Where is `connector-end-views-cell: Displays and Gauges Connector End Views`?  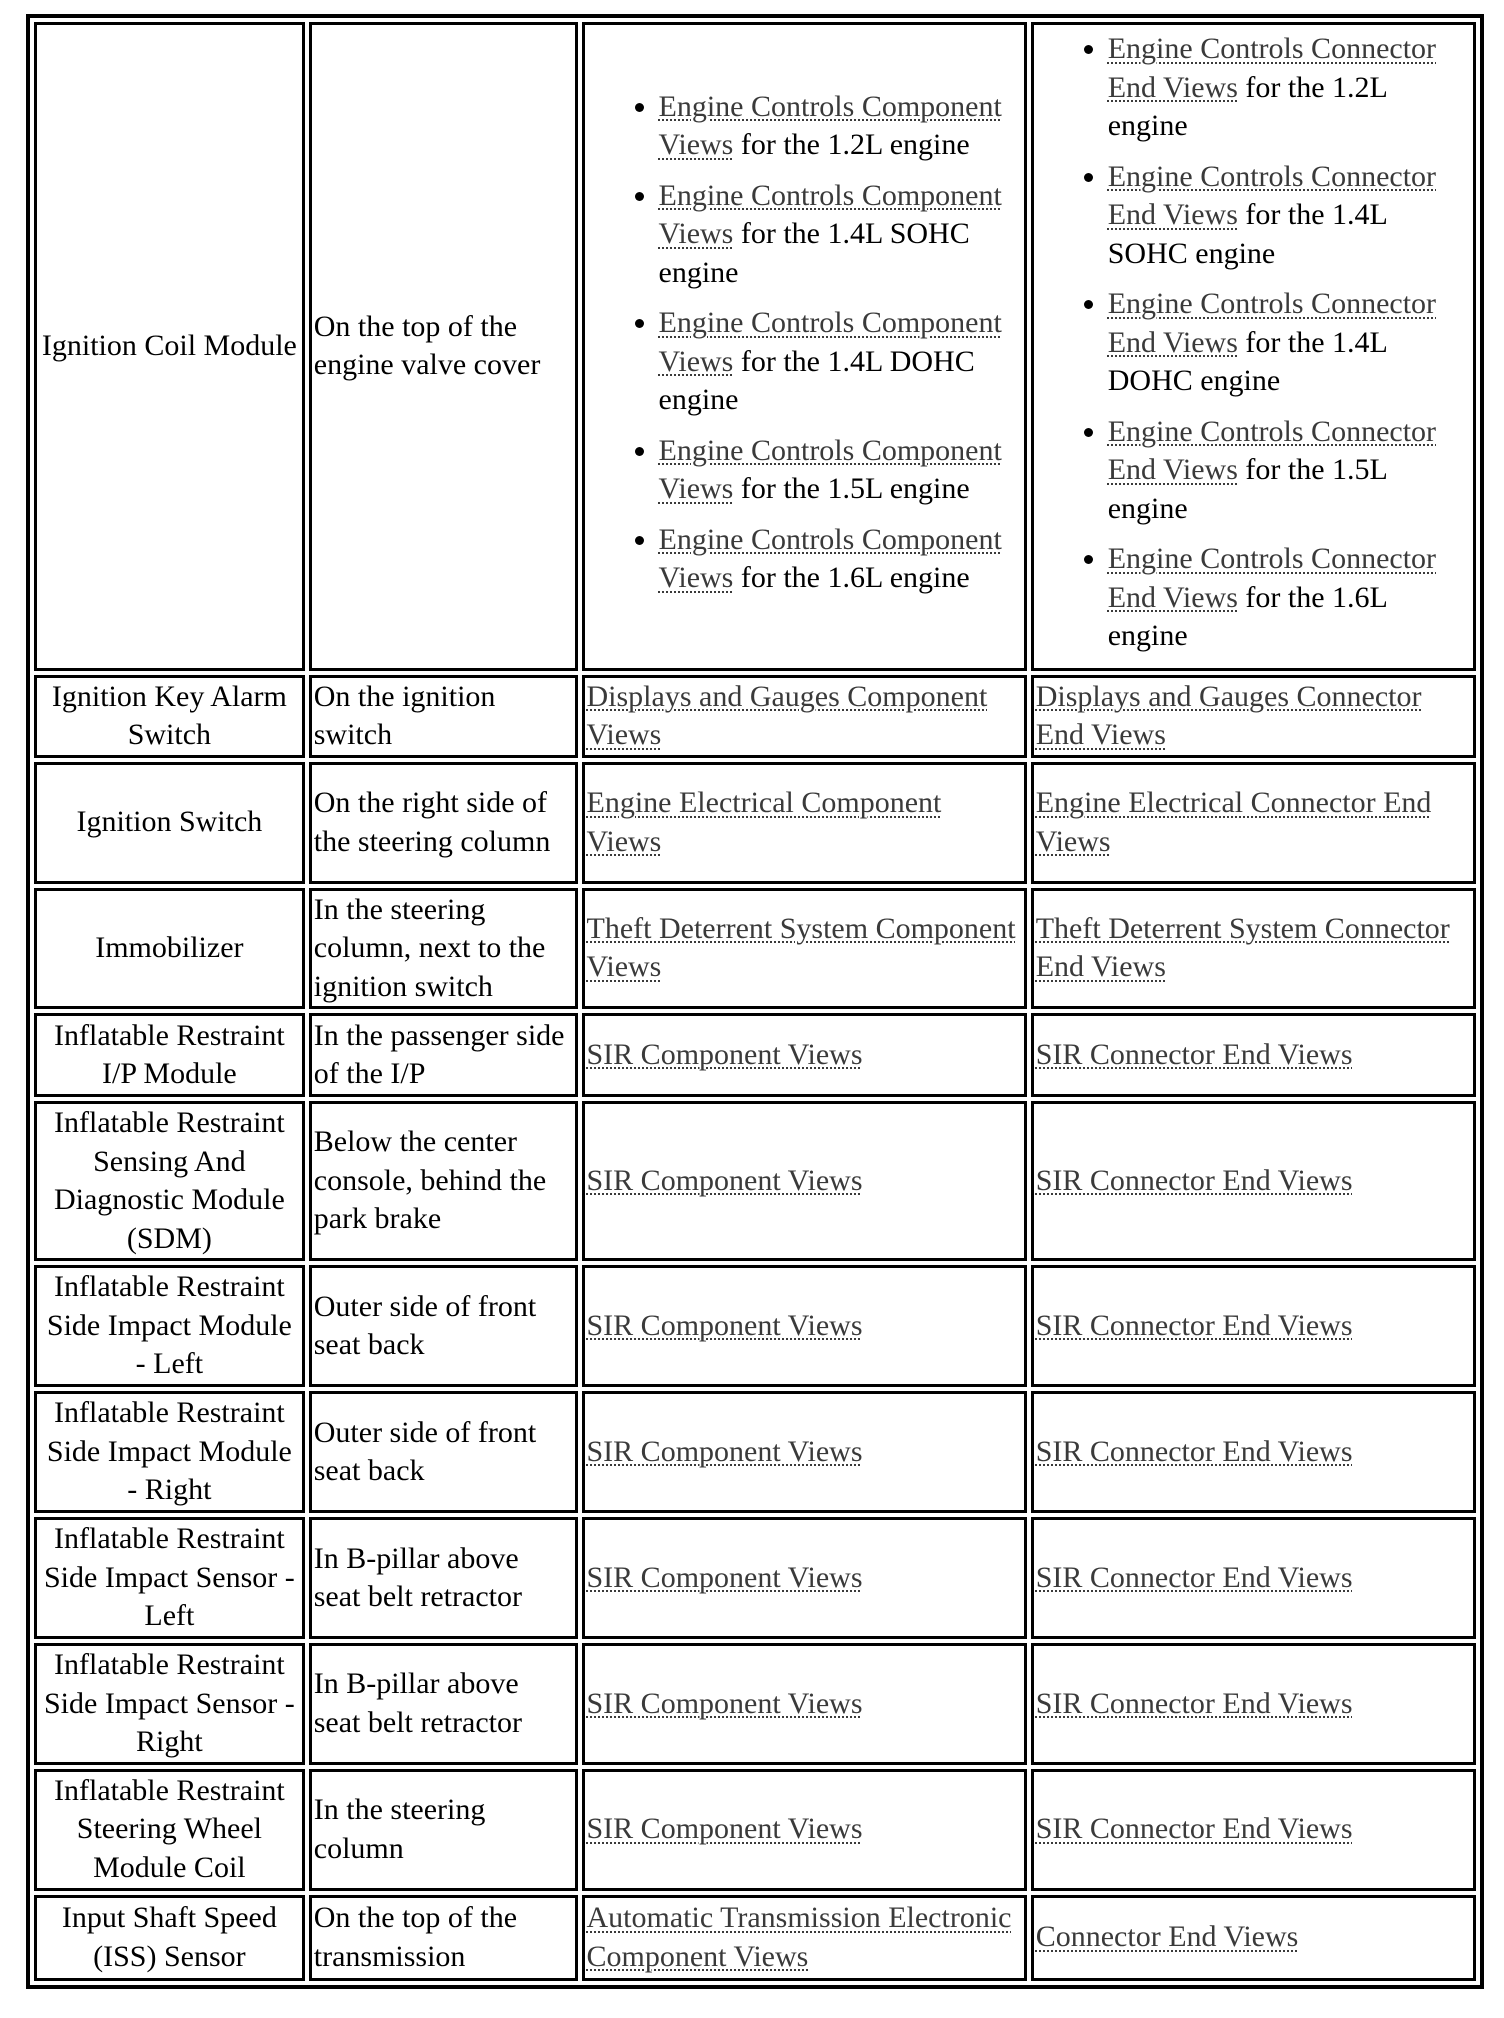 connector-end-views-cell: Displays and Gauges Connector End Views is located at coordinates (1253, 716).